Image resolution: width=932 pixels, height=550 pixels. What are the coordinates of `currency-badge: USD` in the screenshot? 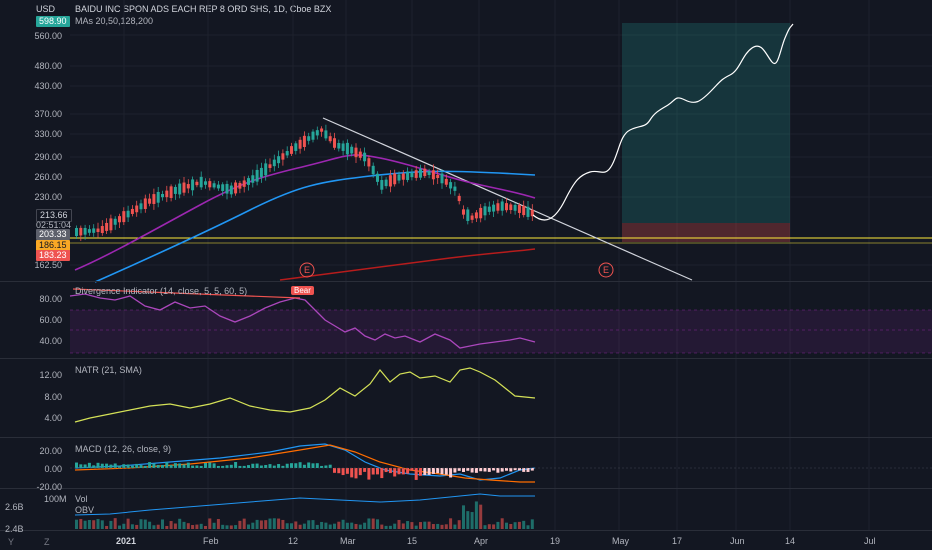 It's located at (46, 9).